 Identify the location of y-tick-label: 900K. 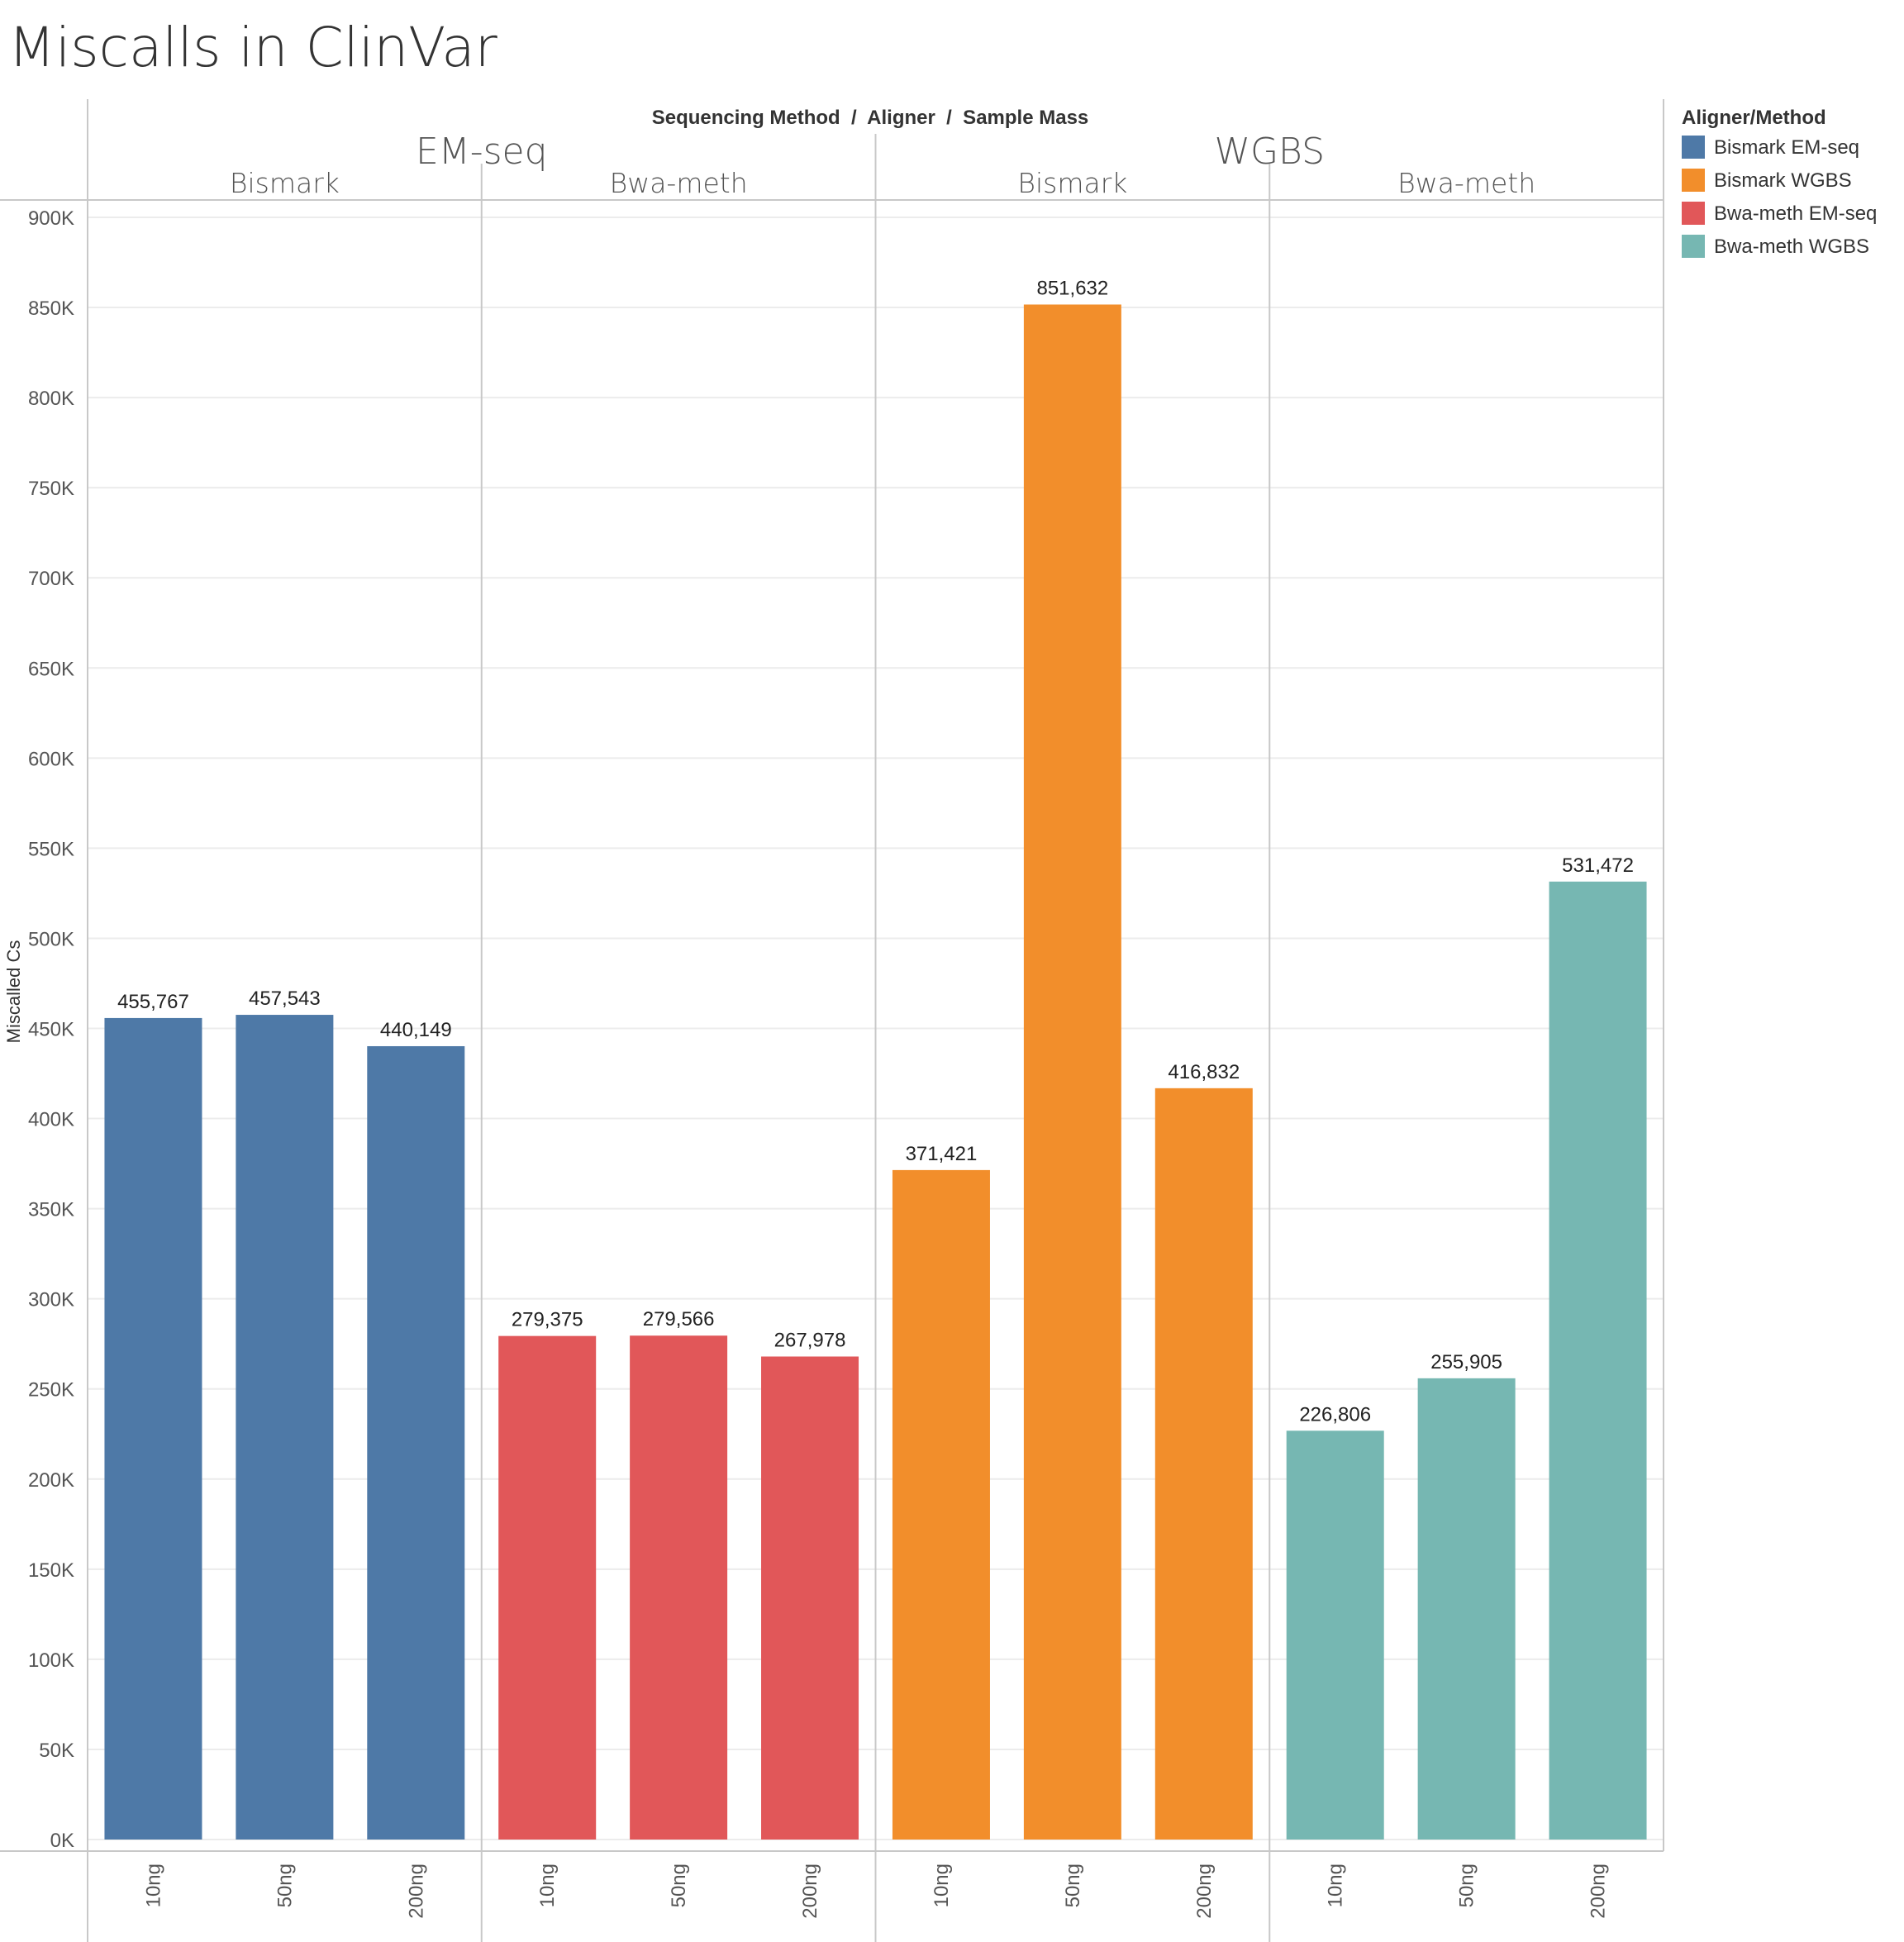
(51, 218).